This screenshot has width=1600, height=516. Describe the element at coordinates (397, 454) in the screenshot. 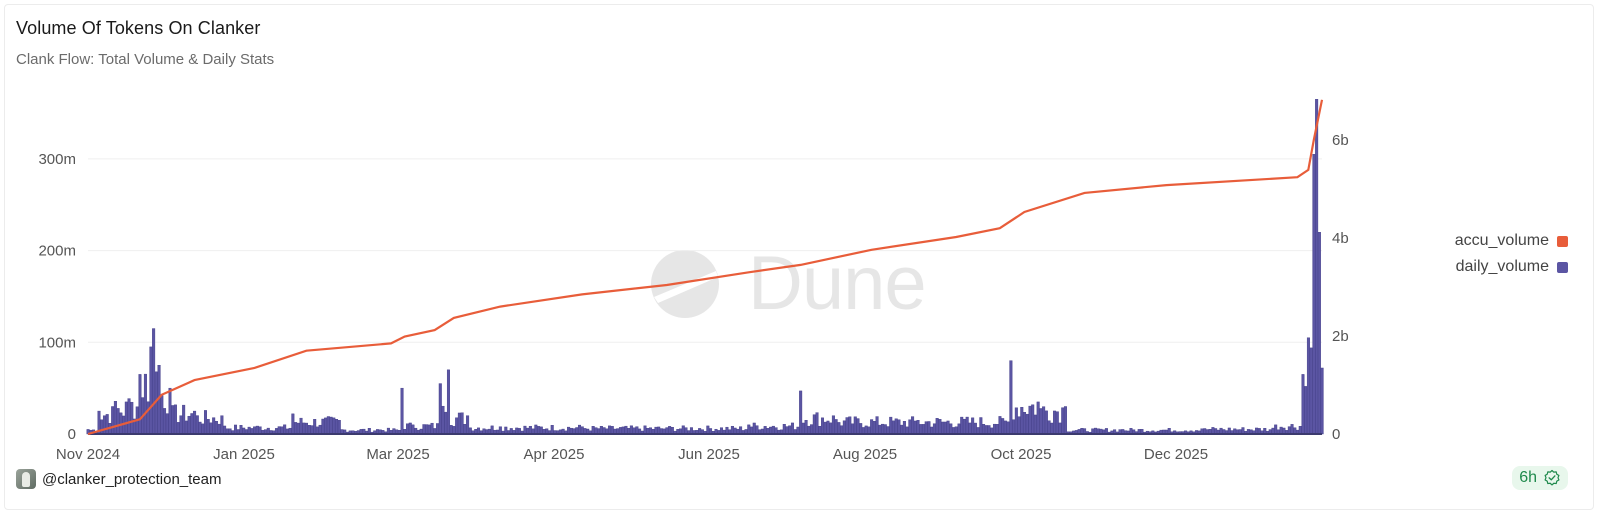

I see `svg-text: Mar 2025` at that location.